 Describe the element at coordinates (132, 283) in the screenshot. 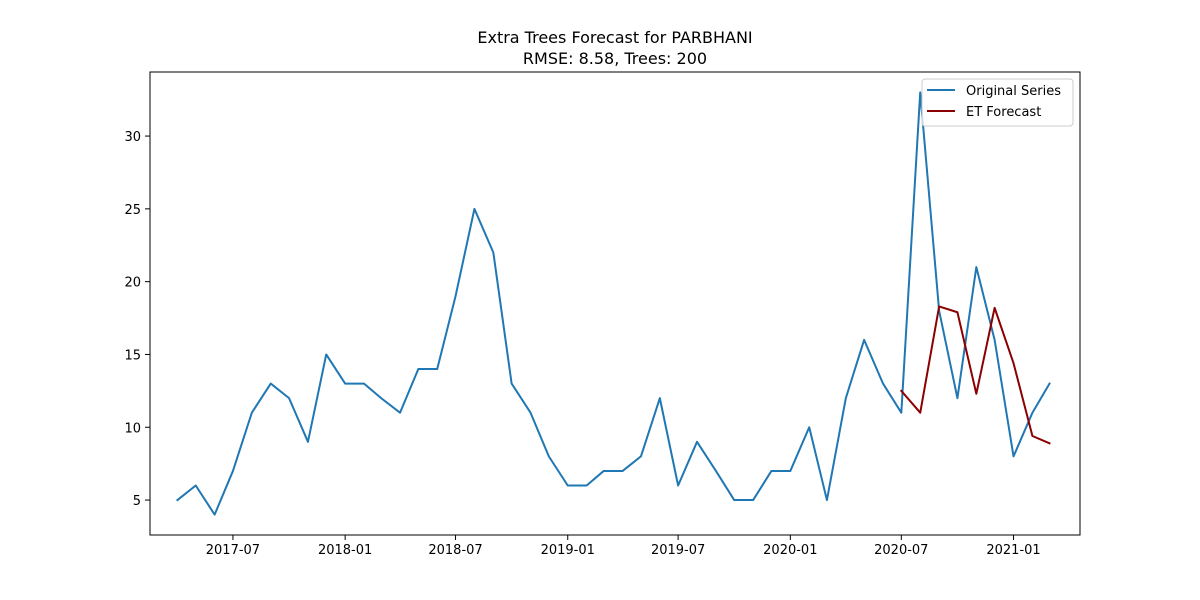

I see `y-tick-label: 20` at that location.